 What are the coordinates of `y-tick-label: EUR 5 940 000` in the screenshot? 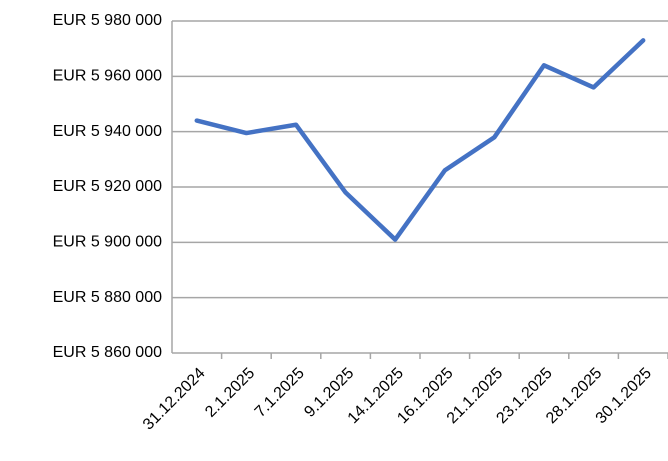 It's located at (108, 131).